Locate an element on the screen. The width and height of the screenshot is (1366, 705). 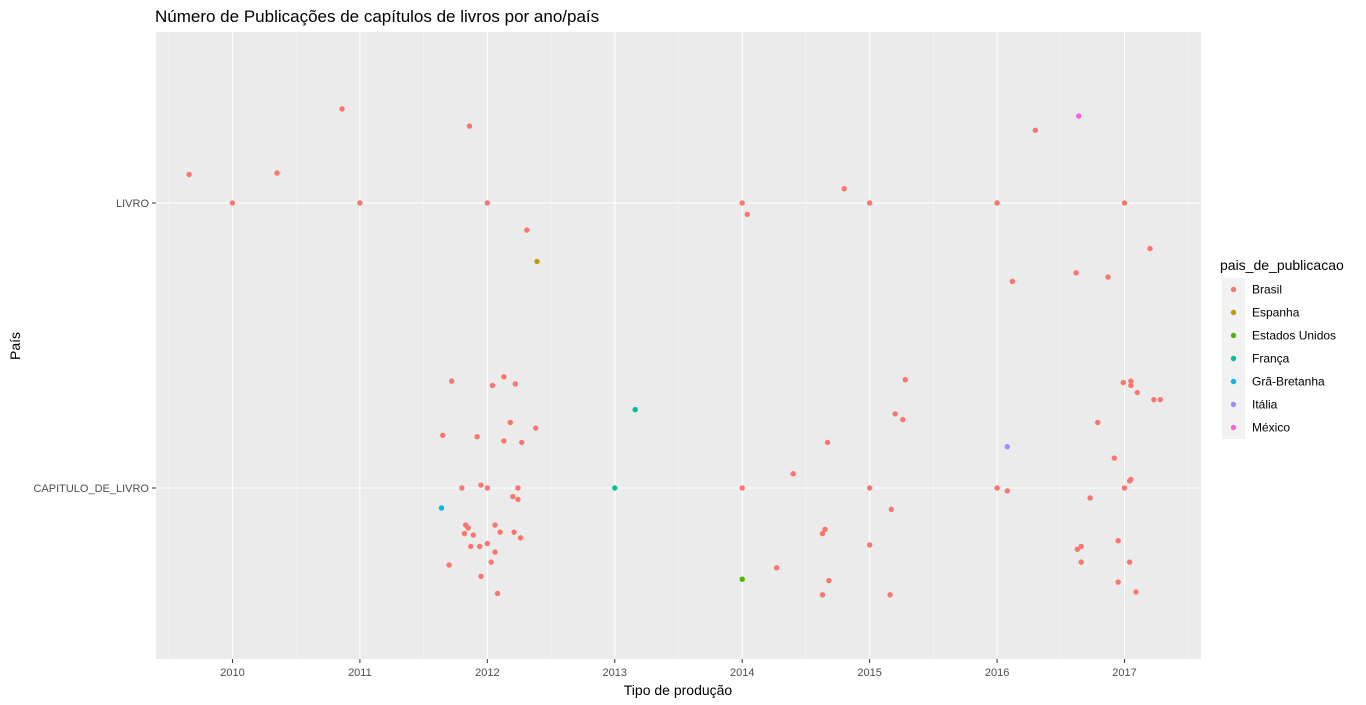
legend-label: França is located at coordinates (1271, 359).